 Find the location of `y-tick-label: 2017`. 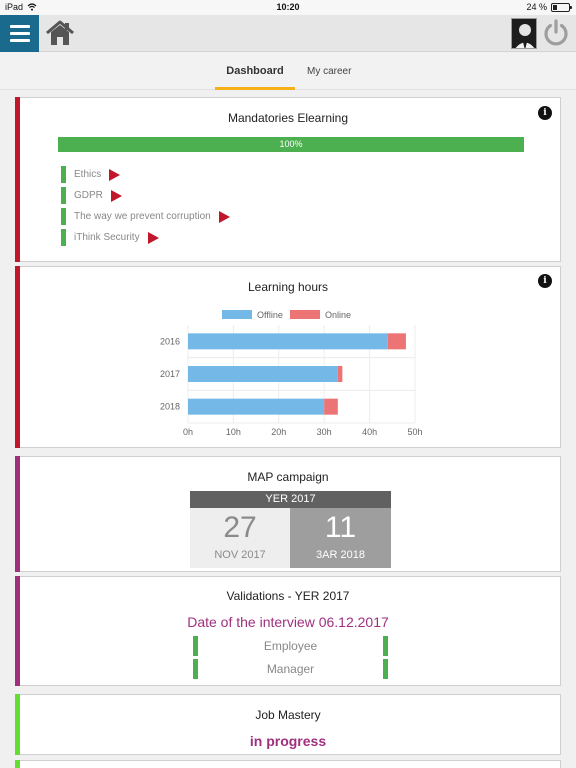

y-tick-label: 2017 is located at coordinates (170, 374).